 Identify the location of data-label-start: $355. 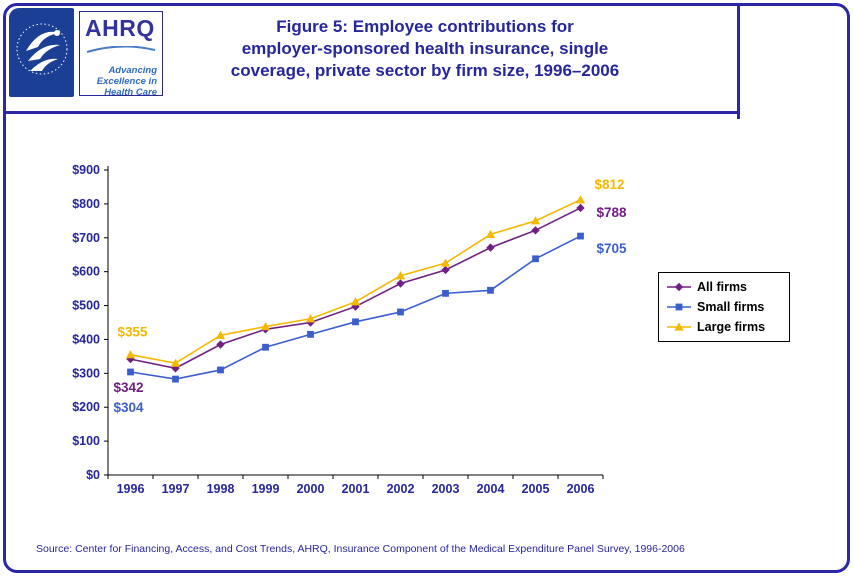
(133, 332).